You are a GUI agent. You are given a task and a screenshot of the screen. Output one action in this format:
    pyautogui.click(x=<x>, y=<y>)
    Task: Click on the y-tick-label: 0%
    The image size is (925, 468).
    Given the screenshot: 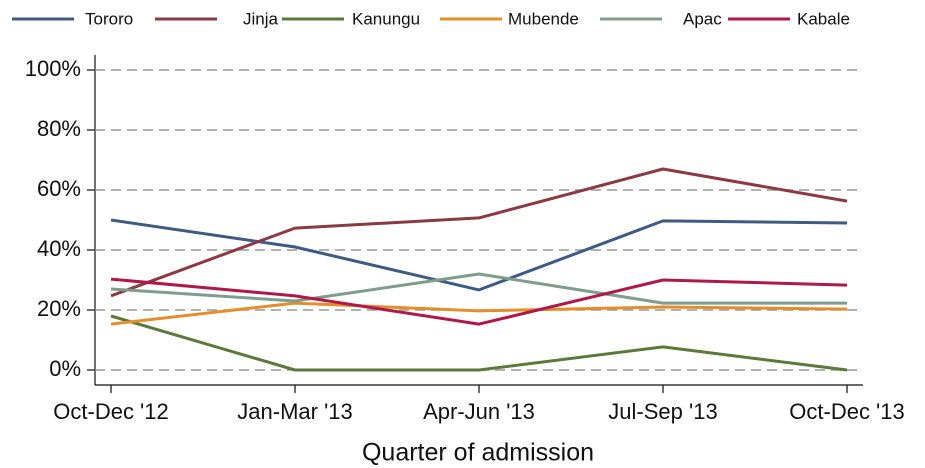 What is the action you would take?
    pyautogui.click(x=65, y=368)
    